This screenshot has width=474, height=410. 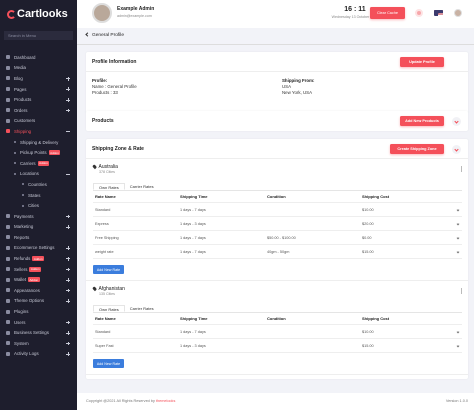 What do you see at coordinates (105, 318) in the screenshot?
I see `column-header: Rate Name` at bounding box center [105, 318].